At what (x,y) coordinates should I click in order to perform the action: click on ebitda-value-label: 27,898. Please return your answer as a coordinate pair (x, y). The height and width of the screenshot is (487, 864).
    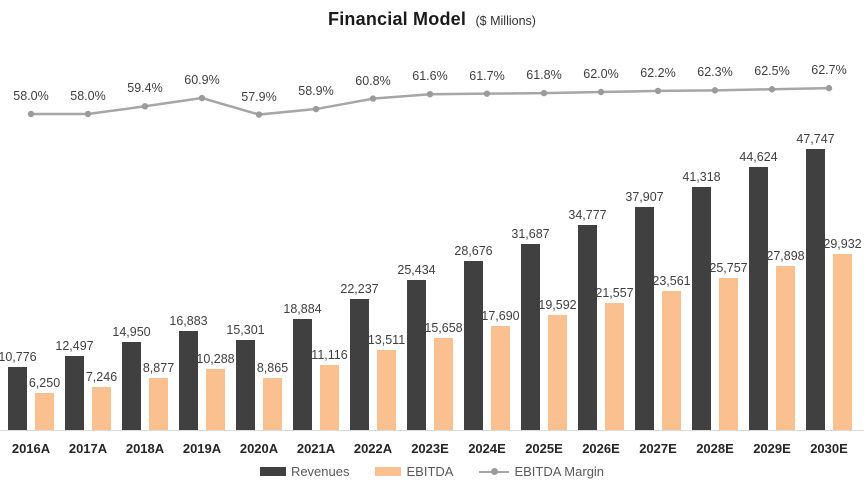
    Looking at the image, I should click on (785, 255).